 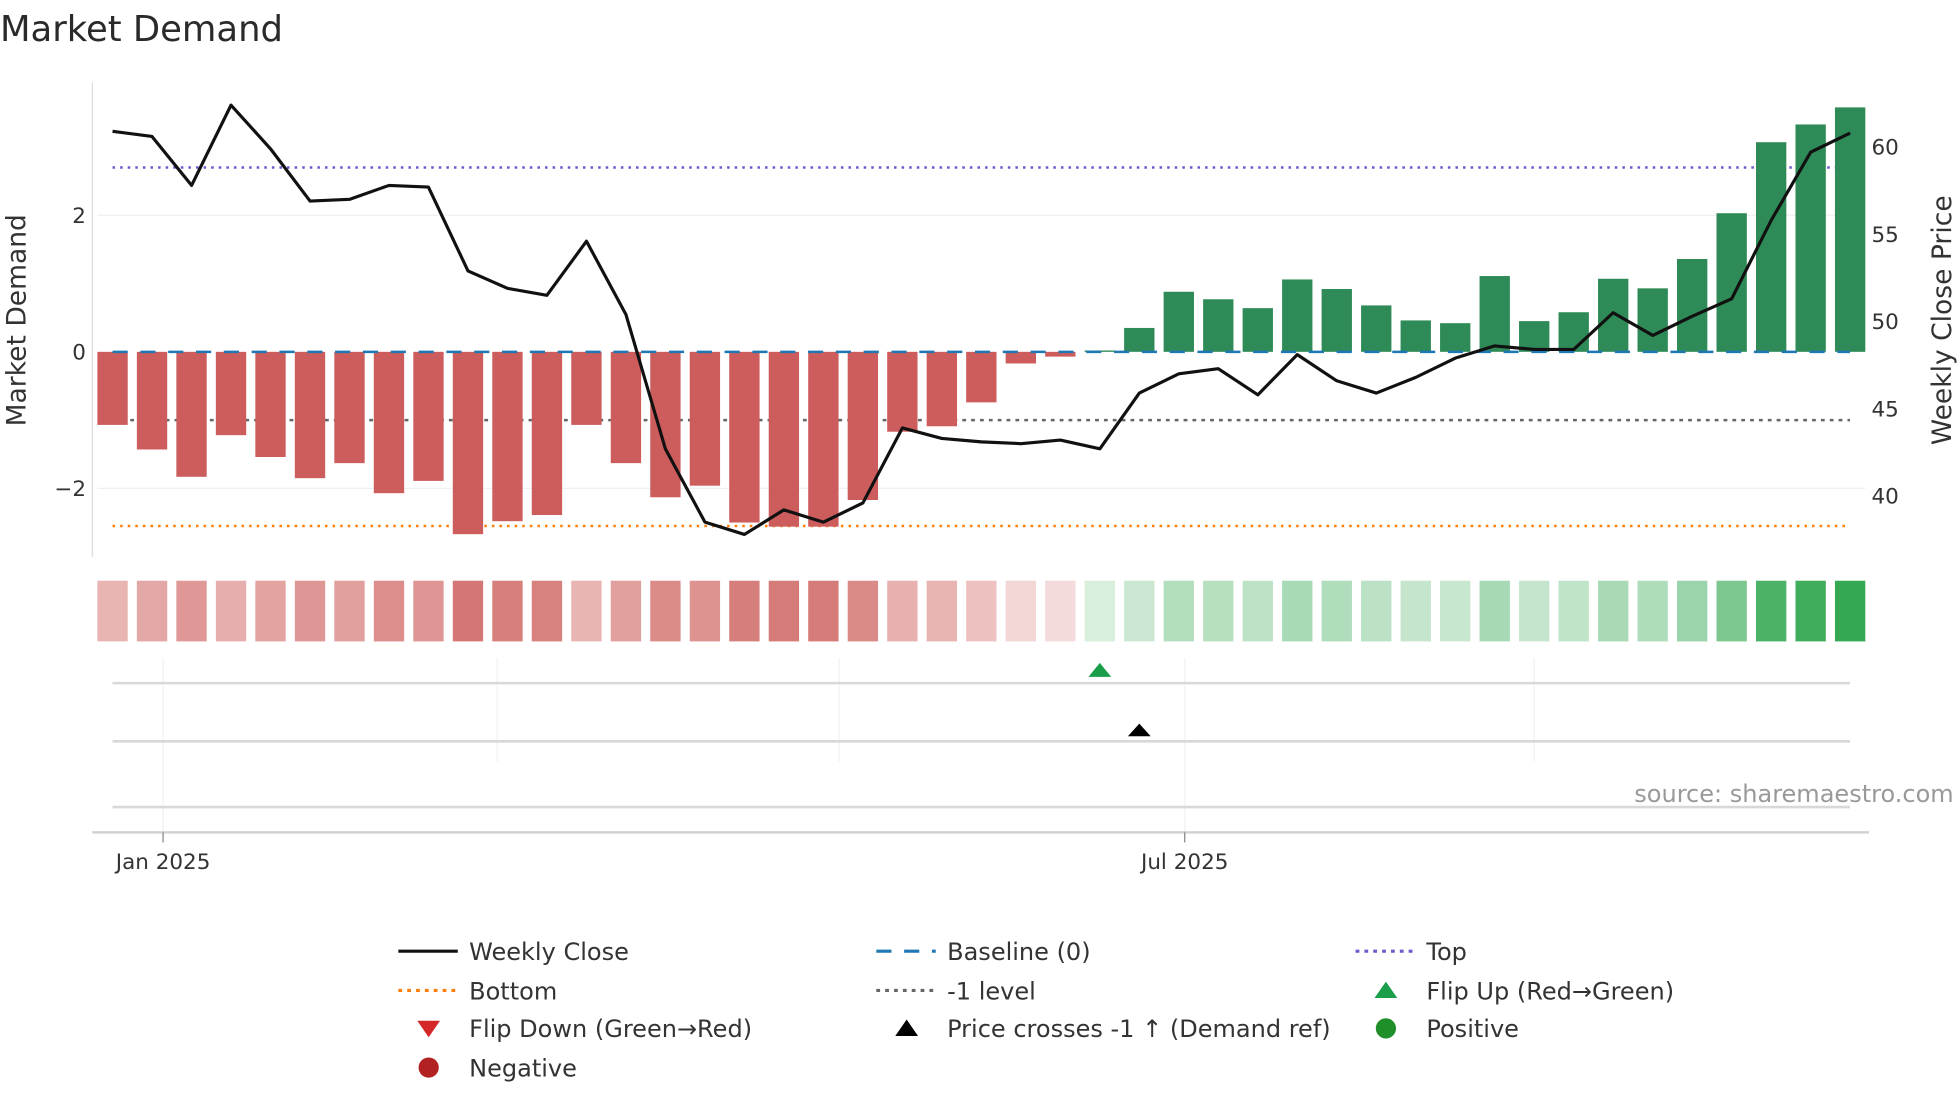 I want to click on flip-up-marker, so click(x=1100, y=669).